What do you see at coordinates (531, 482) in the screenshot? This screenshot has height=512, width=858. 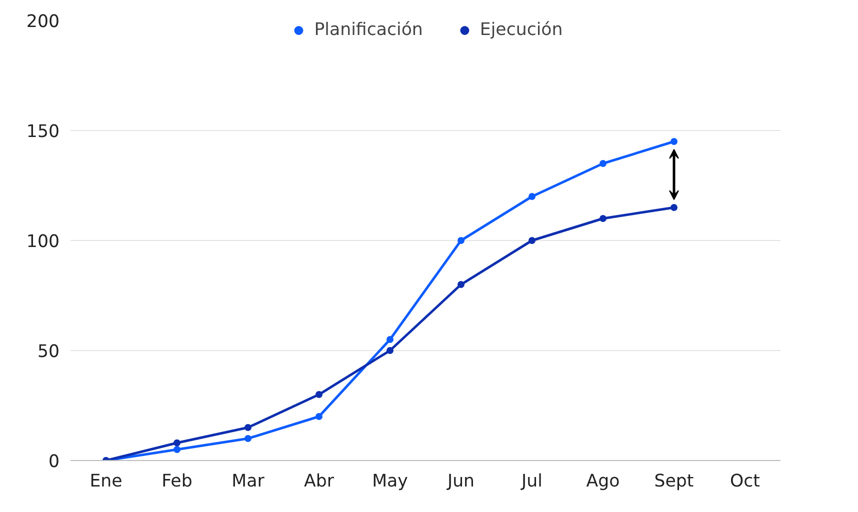 I see `x-tick-label: Jul` at bounding box center [531, 482].